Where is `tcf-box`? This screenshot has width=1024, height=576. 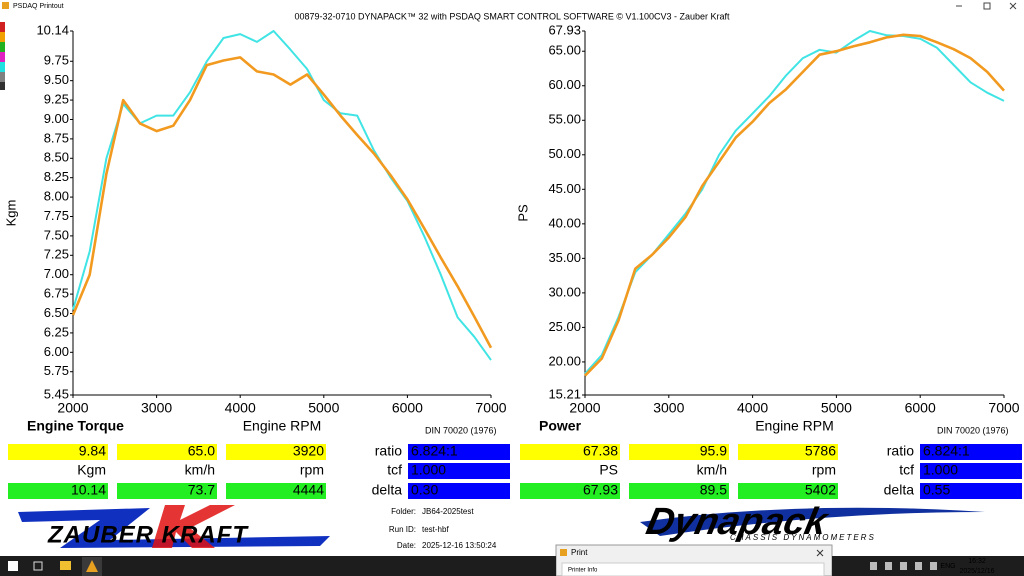
tcf-box is located at coordinates (459, 471).